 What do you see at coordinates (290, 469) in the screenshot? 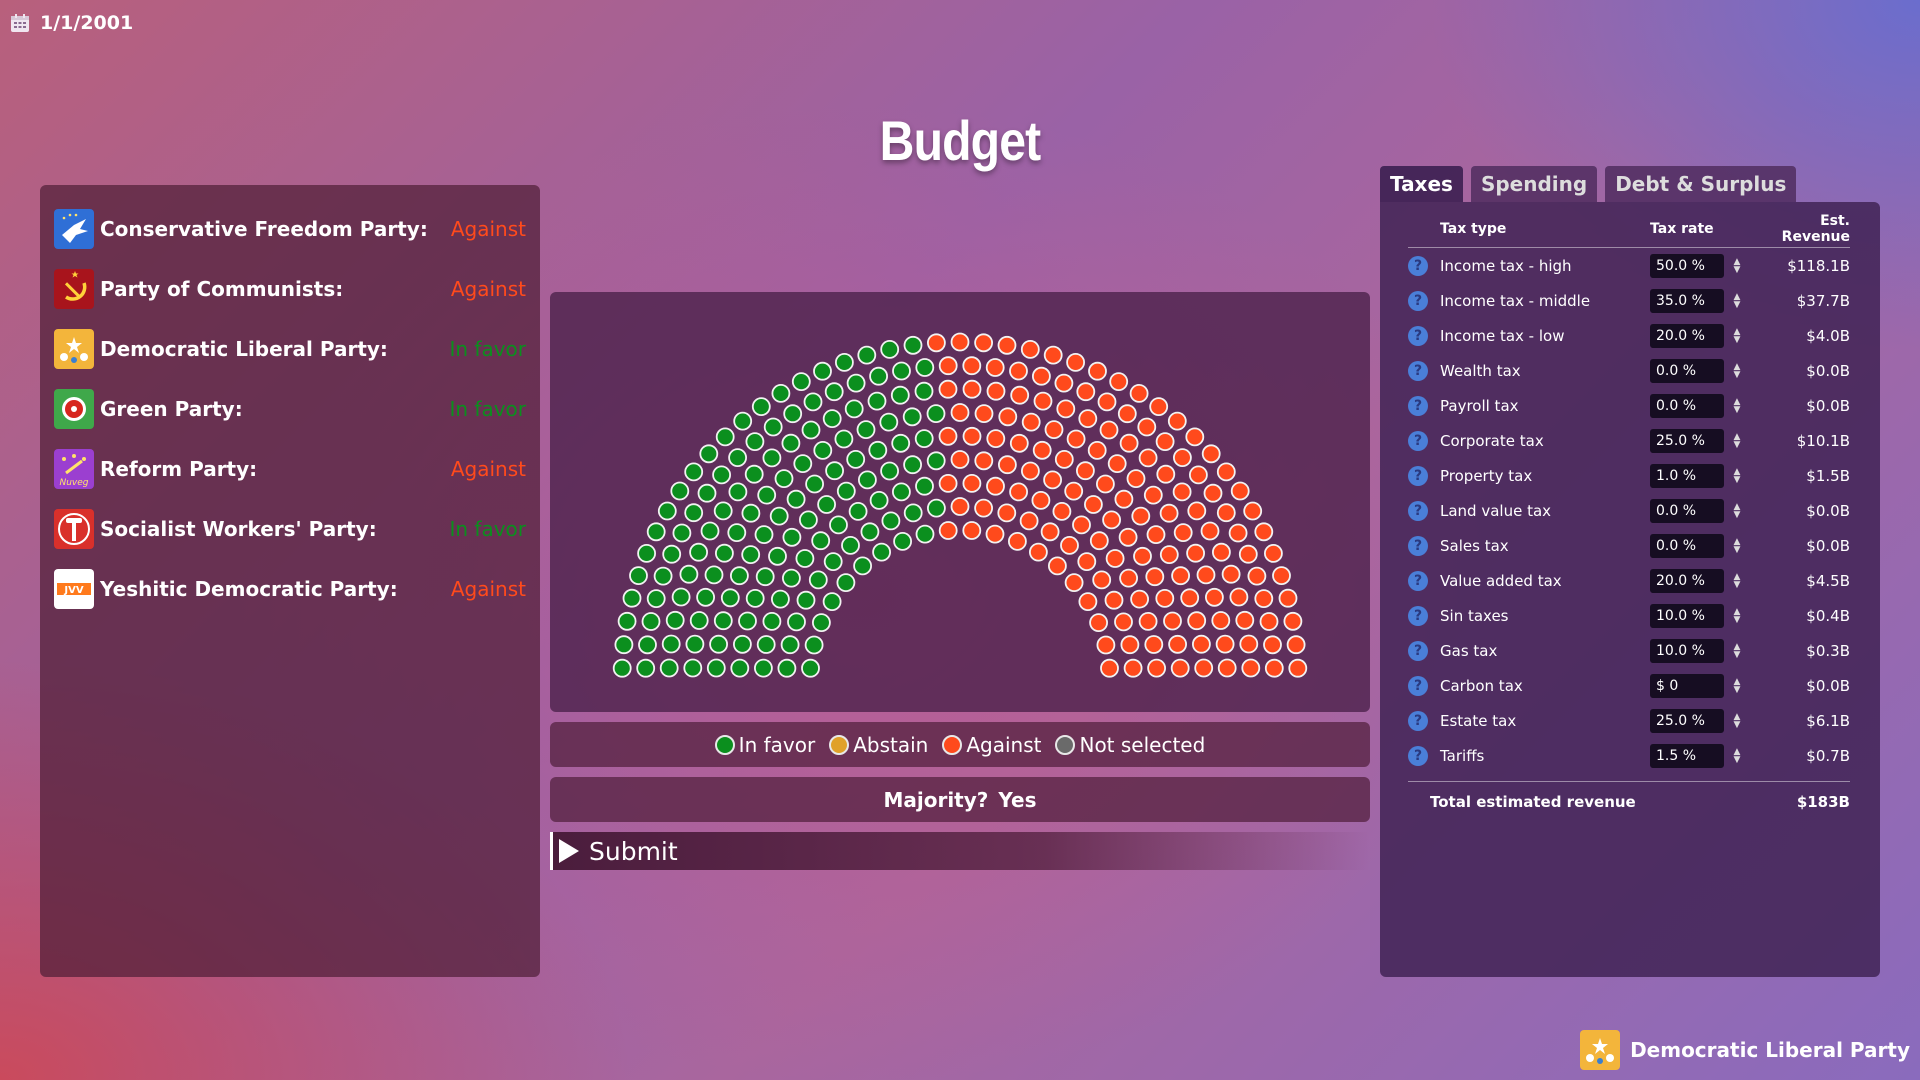
I see `party-row: Nuveg Reform Party: Against` at bounding box center [290, 469].